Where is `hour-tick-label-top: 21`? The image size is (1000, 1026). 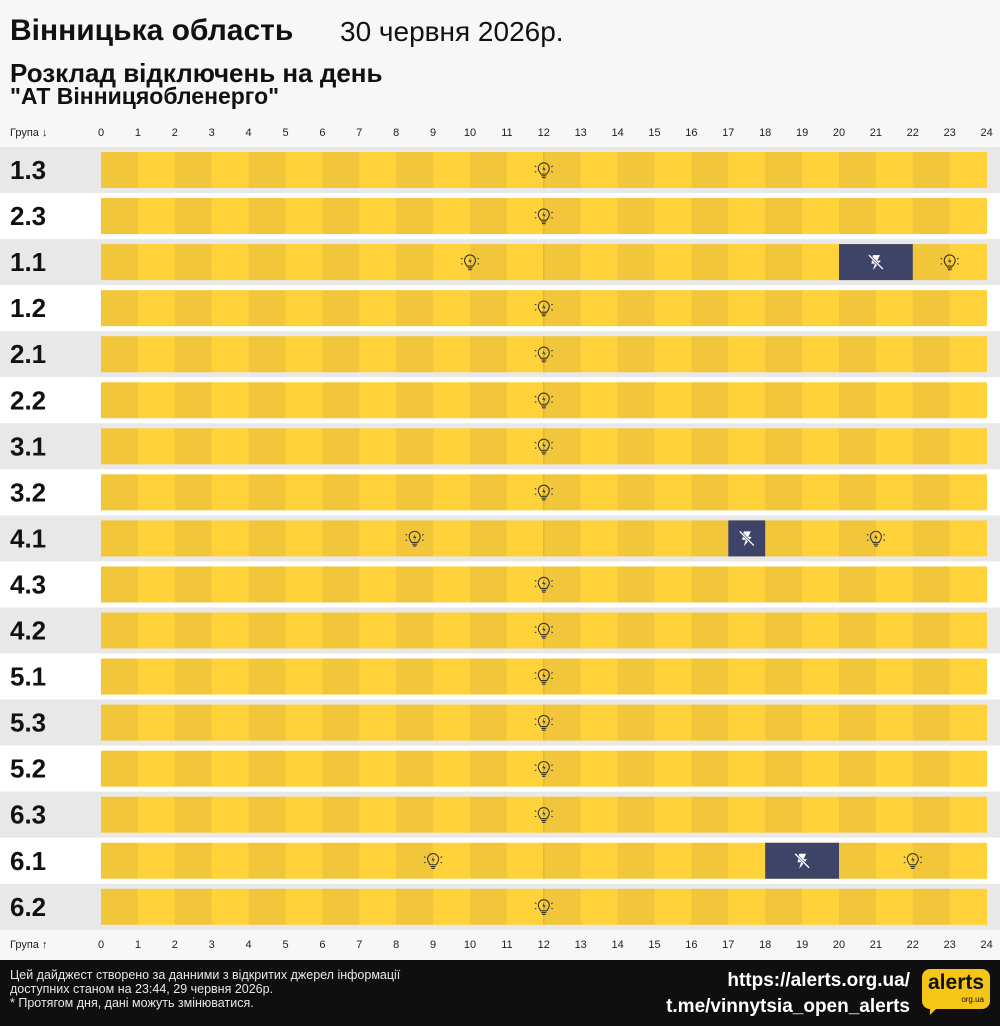 hour-tick-label-top: 21 is located at coordinates (876, 133).